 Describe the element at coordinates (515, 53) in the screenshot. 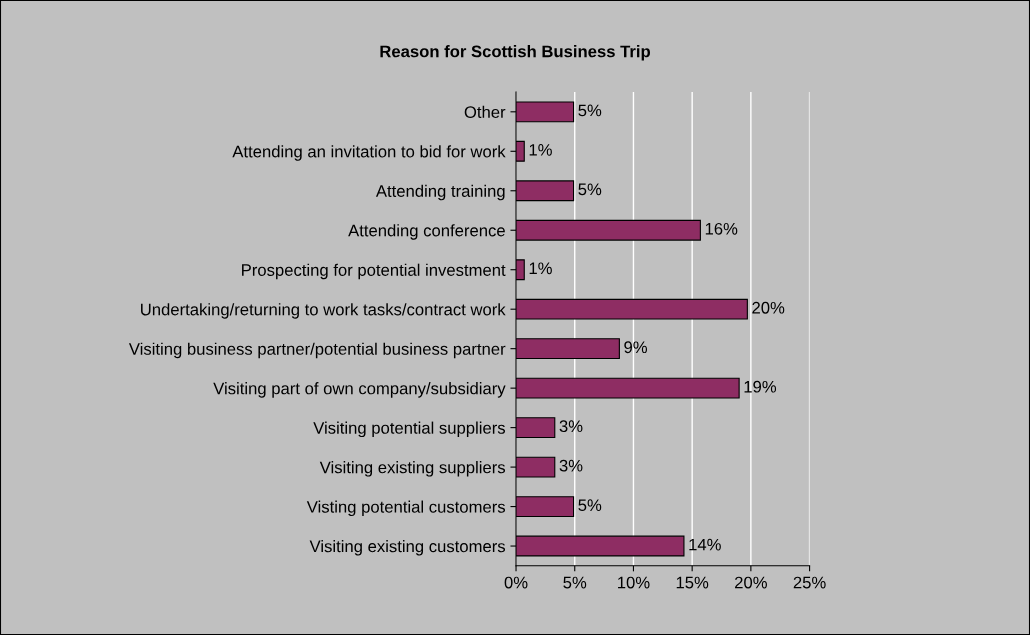

I see `chart-title: Reason for Scottish Business Trip` at that location.